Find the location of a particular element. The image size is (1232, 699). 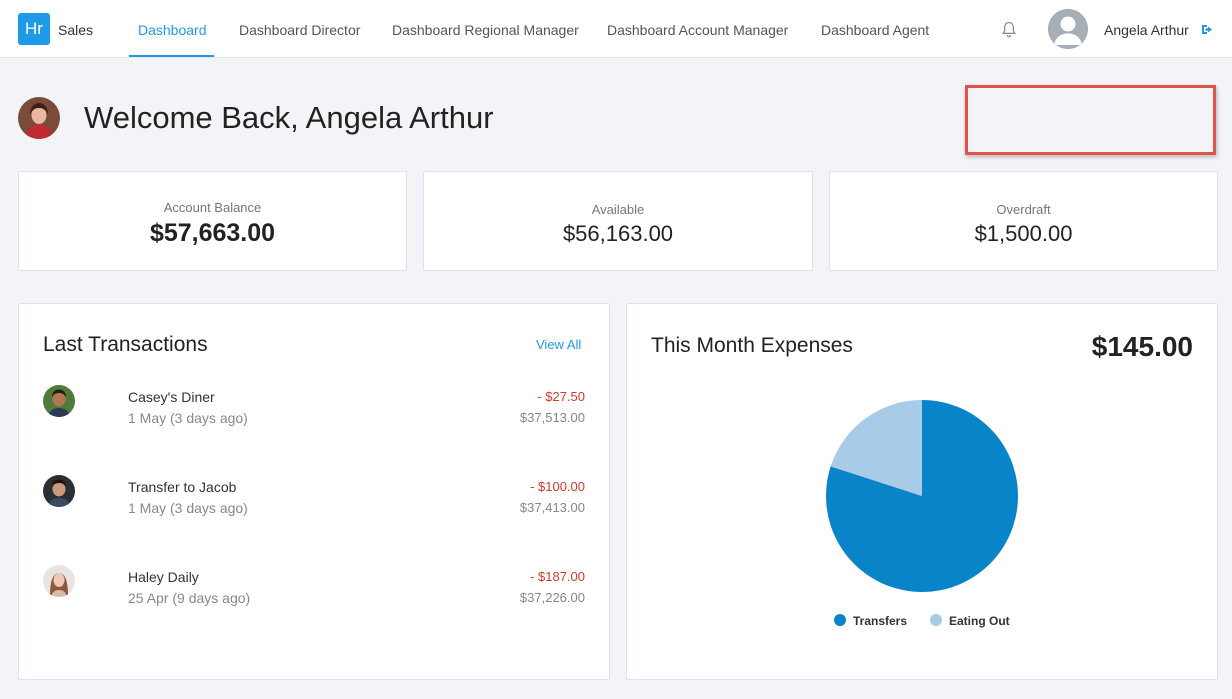

tab-dashboard-agent: Dashboard Agent is located at coordinates (875, 30).